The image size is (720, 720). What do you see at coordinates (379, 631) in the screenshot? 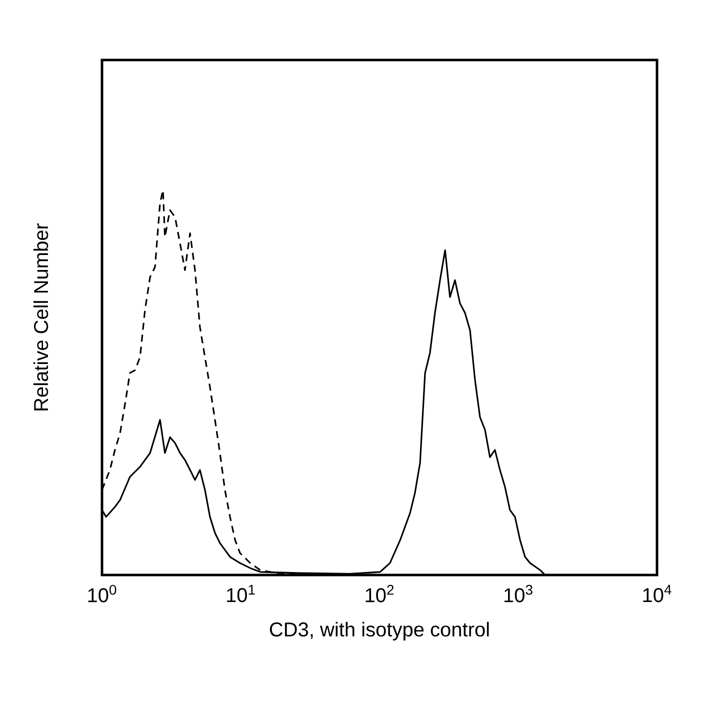
I see `x-axis-title: CD3, with isotype control` at bounding box center [379, 631].